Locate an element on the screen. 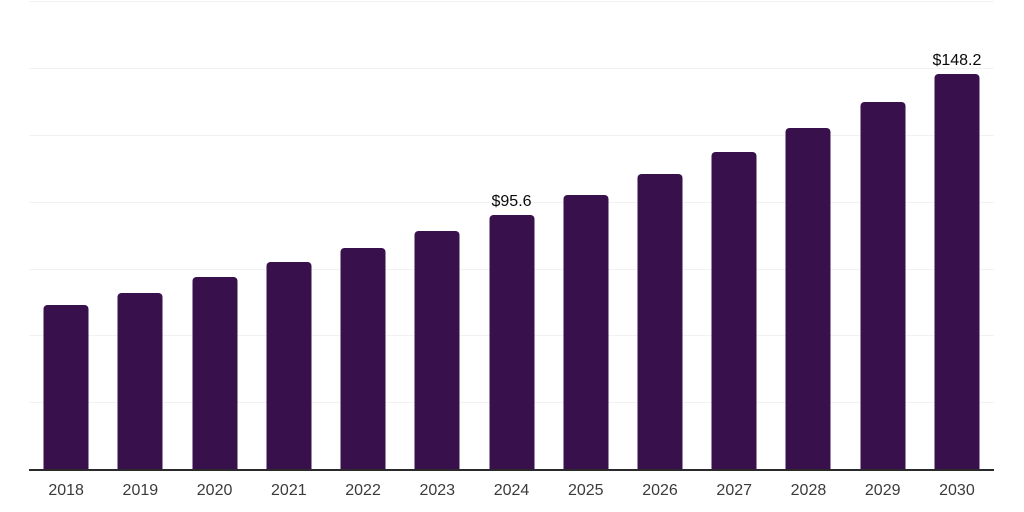  bar-2021 is located at coordinates (289, 366).